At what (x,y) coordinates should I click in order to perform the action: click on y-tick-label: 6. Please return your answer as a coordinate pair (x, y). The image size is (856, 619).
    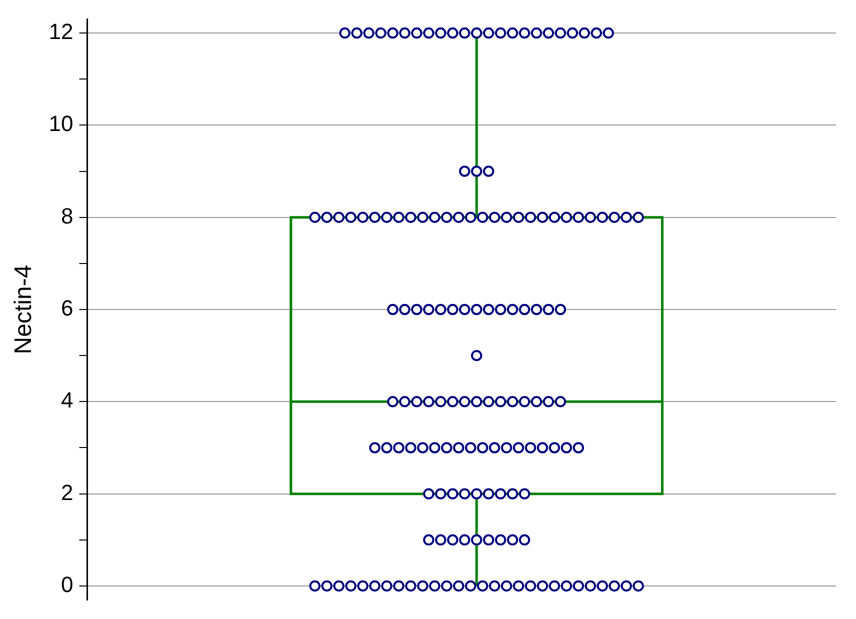
    Looking at the image, I should click on (67, 308).